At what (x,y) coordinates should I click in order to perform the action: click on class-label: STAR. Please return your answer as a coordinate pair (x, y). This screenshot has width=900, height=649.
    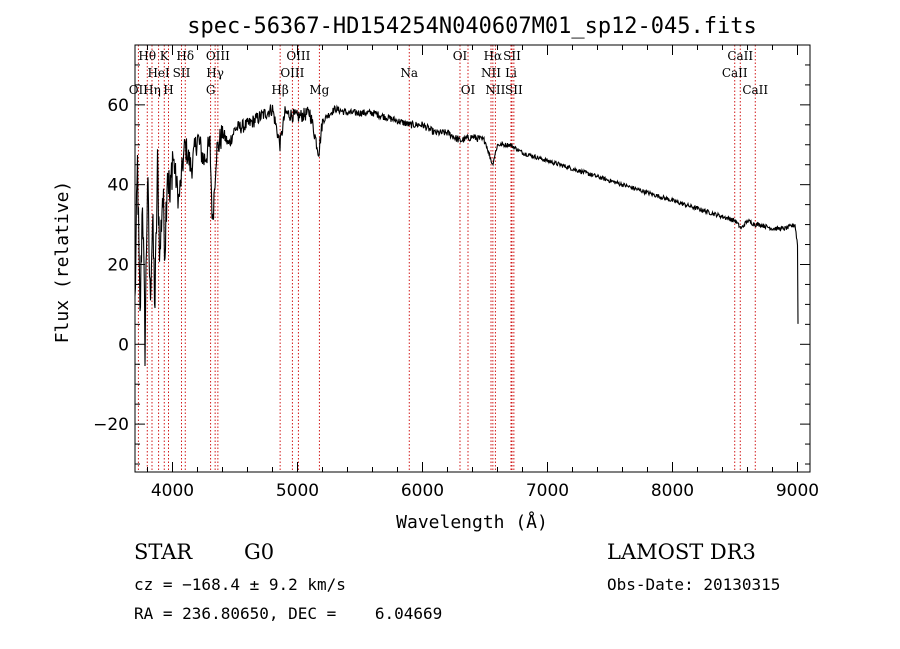
    Looking at the image, I should click on (163, 552).